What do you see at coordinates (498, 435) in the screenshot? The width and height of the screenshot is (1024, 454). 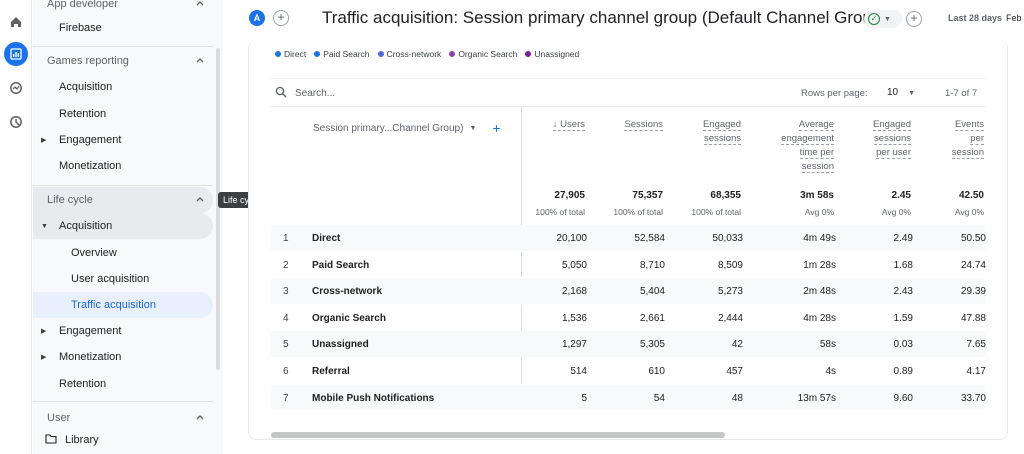 I see `horizontal-scrollbar` at bounding box center [498, 435].